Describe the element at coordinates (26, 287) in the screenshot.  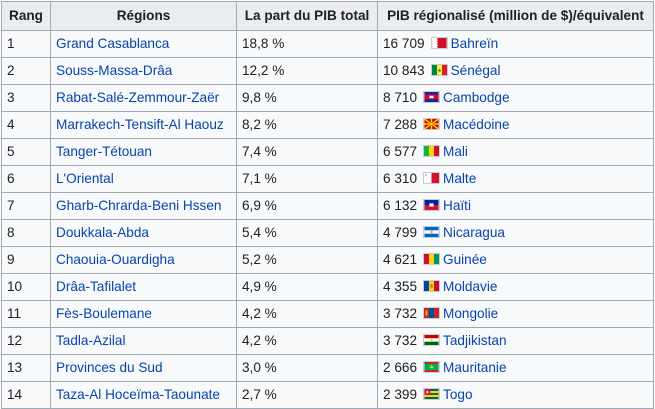
I see `rang-cell: 10` at that location.